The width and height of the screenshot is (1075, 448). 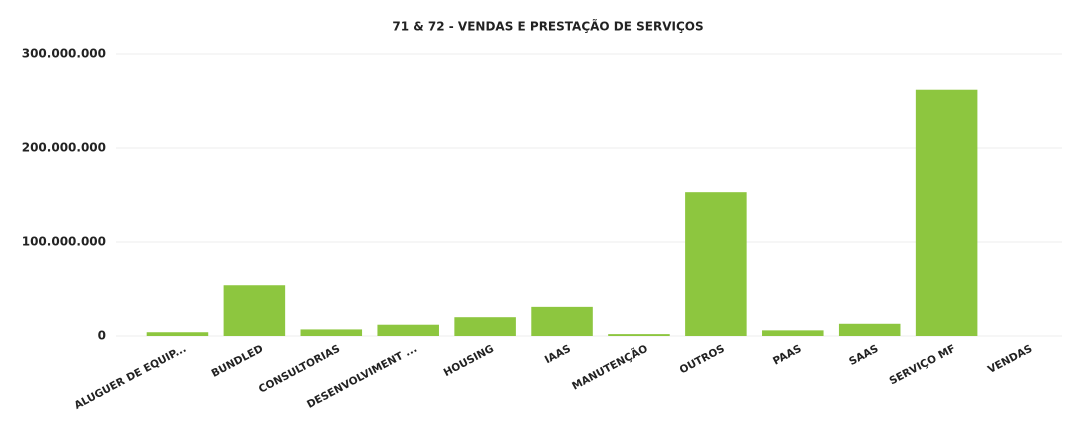 What do you see at coordinates (64, 242) in the screenshot?
I see `y-tick-label: 100.000.000` at bounding box center [64, 242].